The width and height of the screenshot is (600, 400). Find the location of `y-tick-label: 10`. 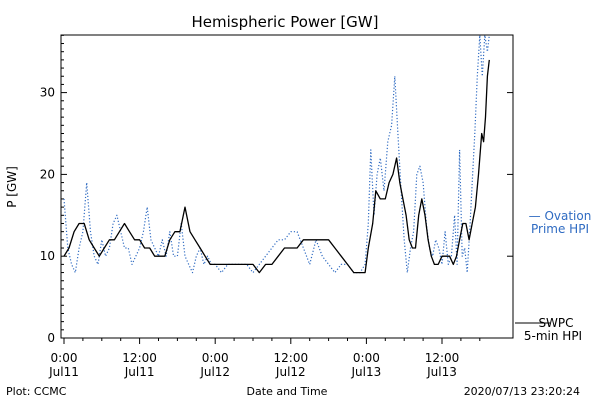

y-tick-label: 10 is located at coordinates (47, 256).